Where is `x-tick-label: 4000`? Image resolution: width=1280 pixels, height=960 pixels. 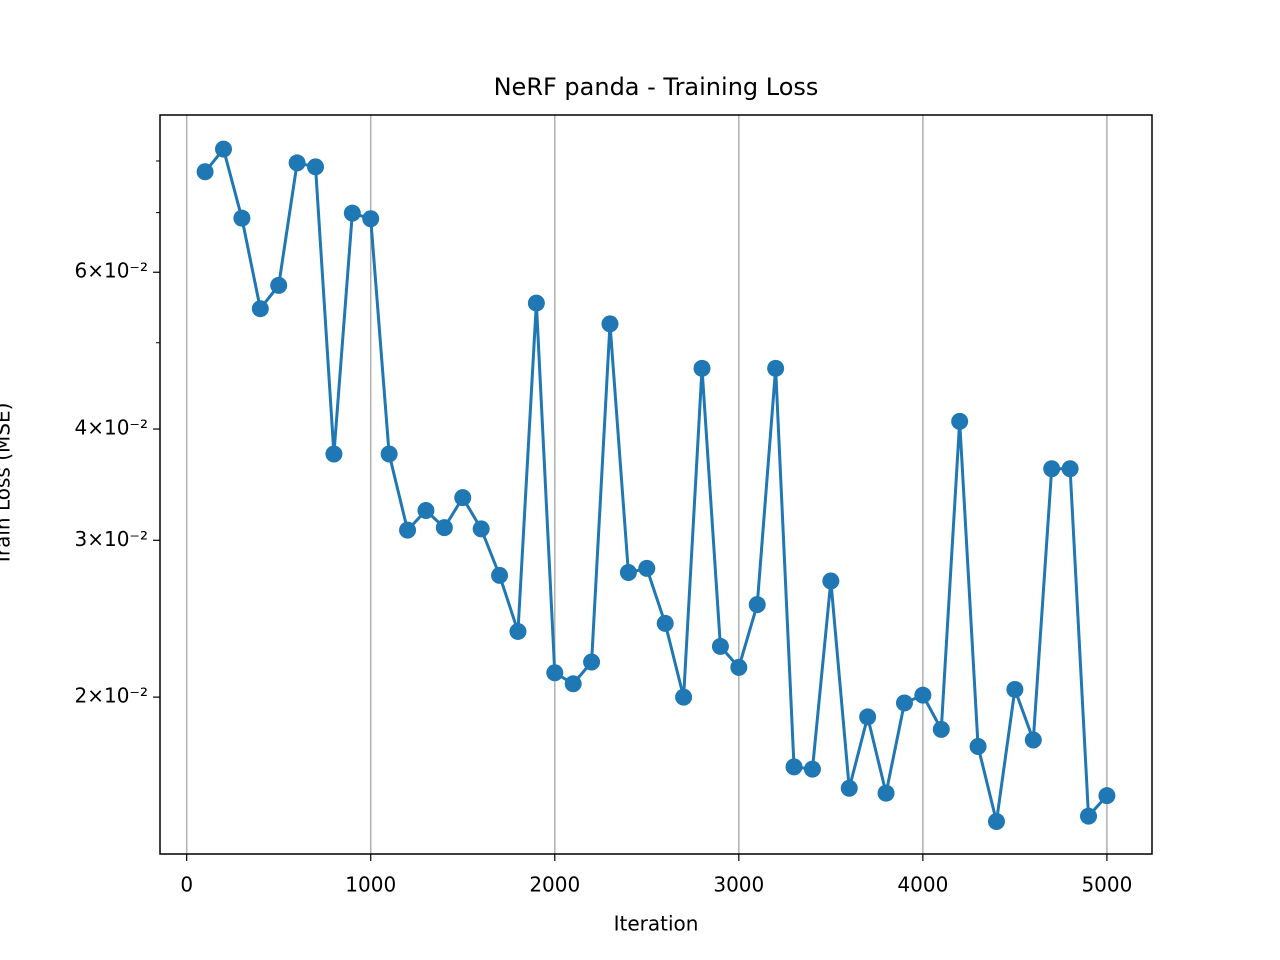 x-tick-label: 4000 is located at coordinates (922, 885).